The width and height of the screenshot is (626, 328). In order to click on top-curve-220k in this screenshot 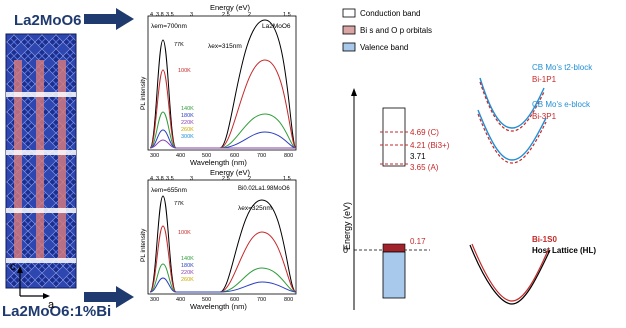, I will do `click(222, 144)`.